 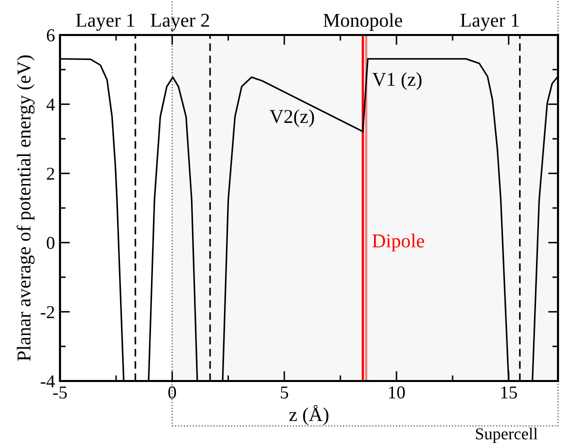 I want to click on x-tick-label: 0, so click(x=172, y=392).